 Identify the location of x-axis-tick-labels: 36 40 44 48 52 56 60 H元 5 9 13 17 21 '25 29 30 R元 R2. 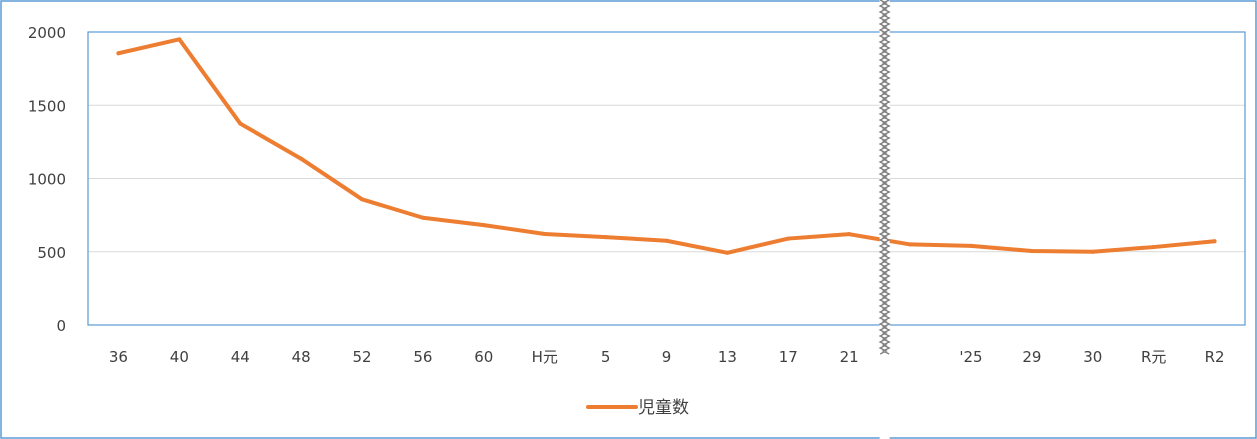
(667, 357).